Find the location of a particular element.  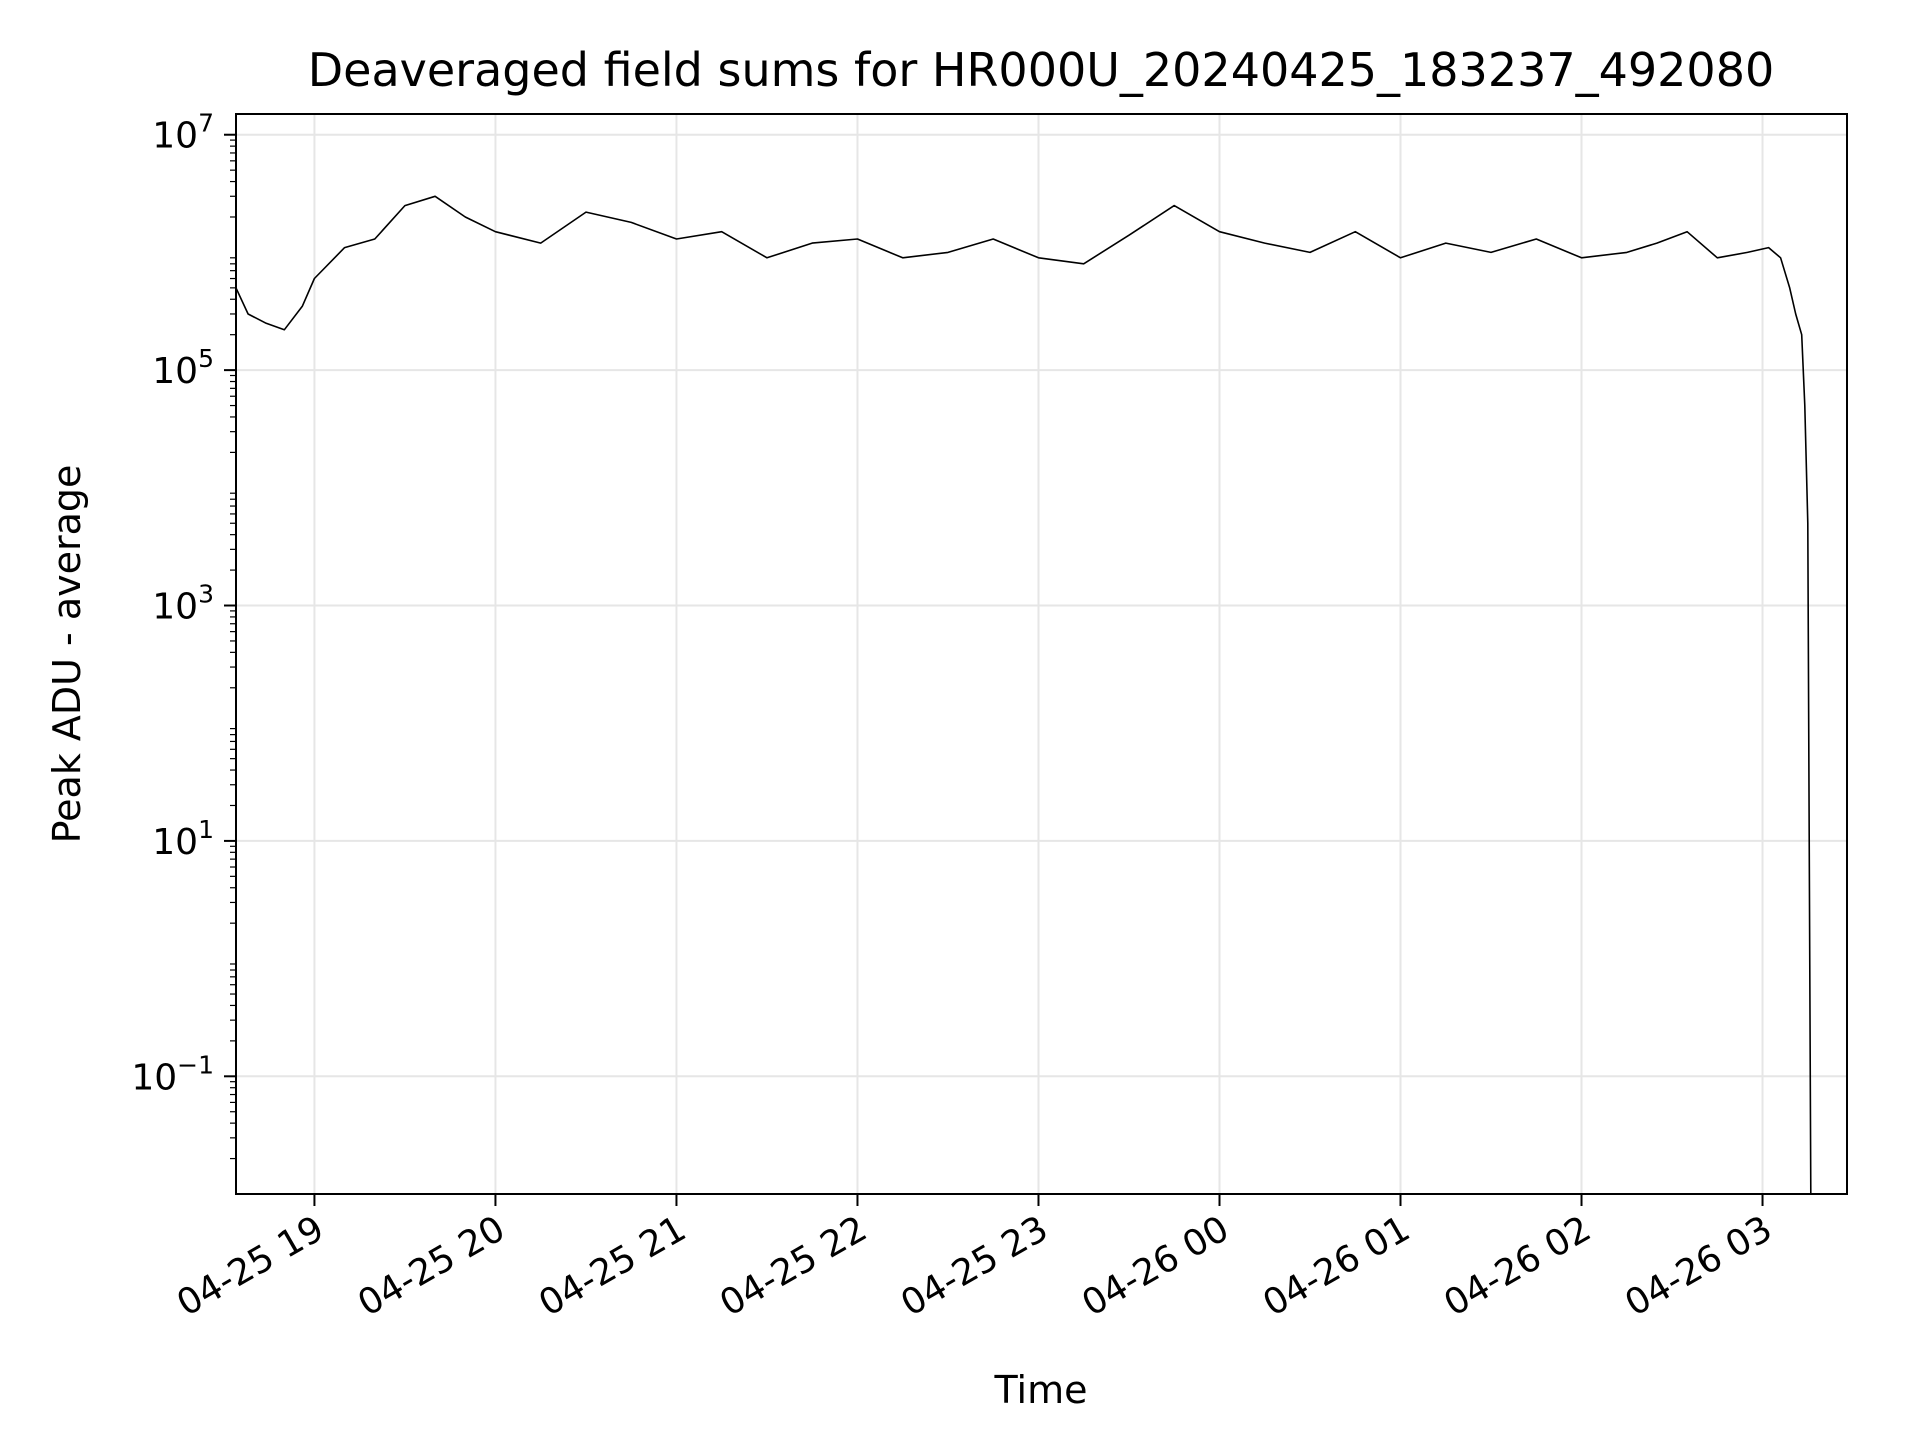

x-axis-label: Time is located at coordinates (1041, 1390).